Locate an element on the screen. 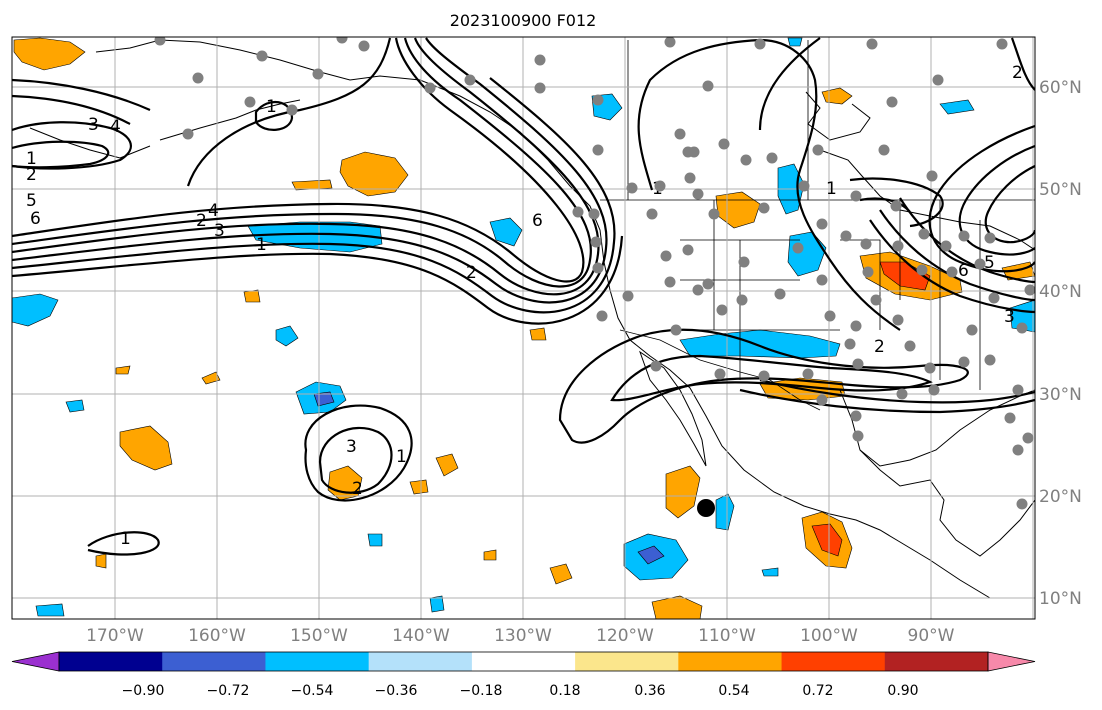  lat-tick-label: 50°N is located at coordinates (1060, 190).